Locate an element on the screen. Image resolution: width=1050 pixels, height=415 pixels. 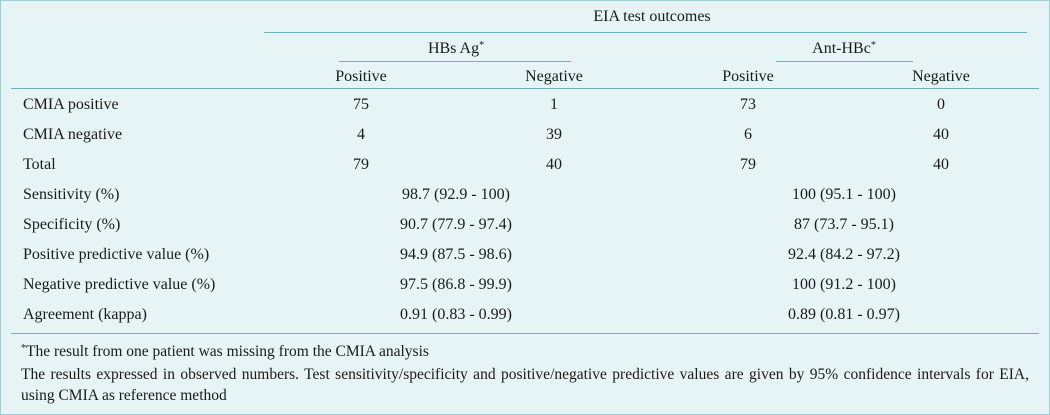
group-rule is located at coordinates (645, 32).